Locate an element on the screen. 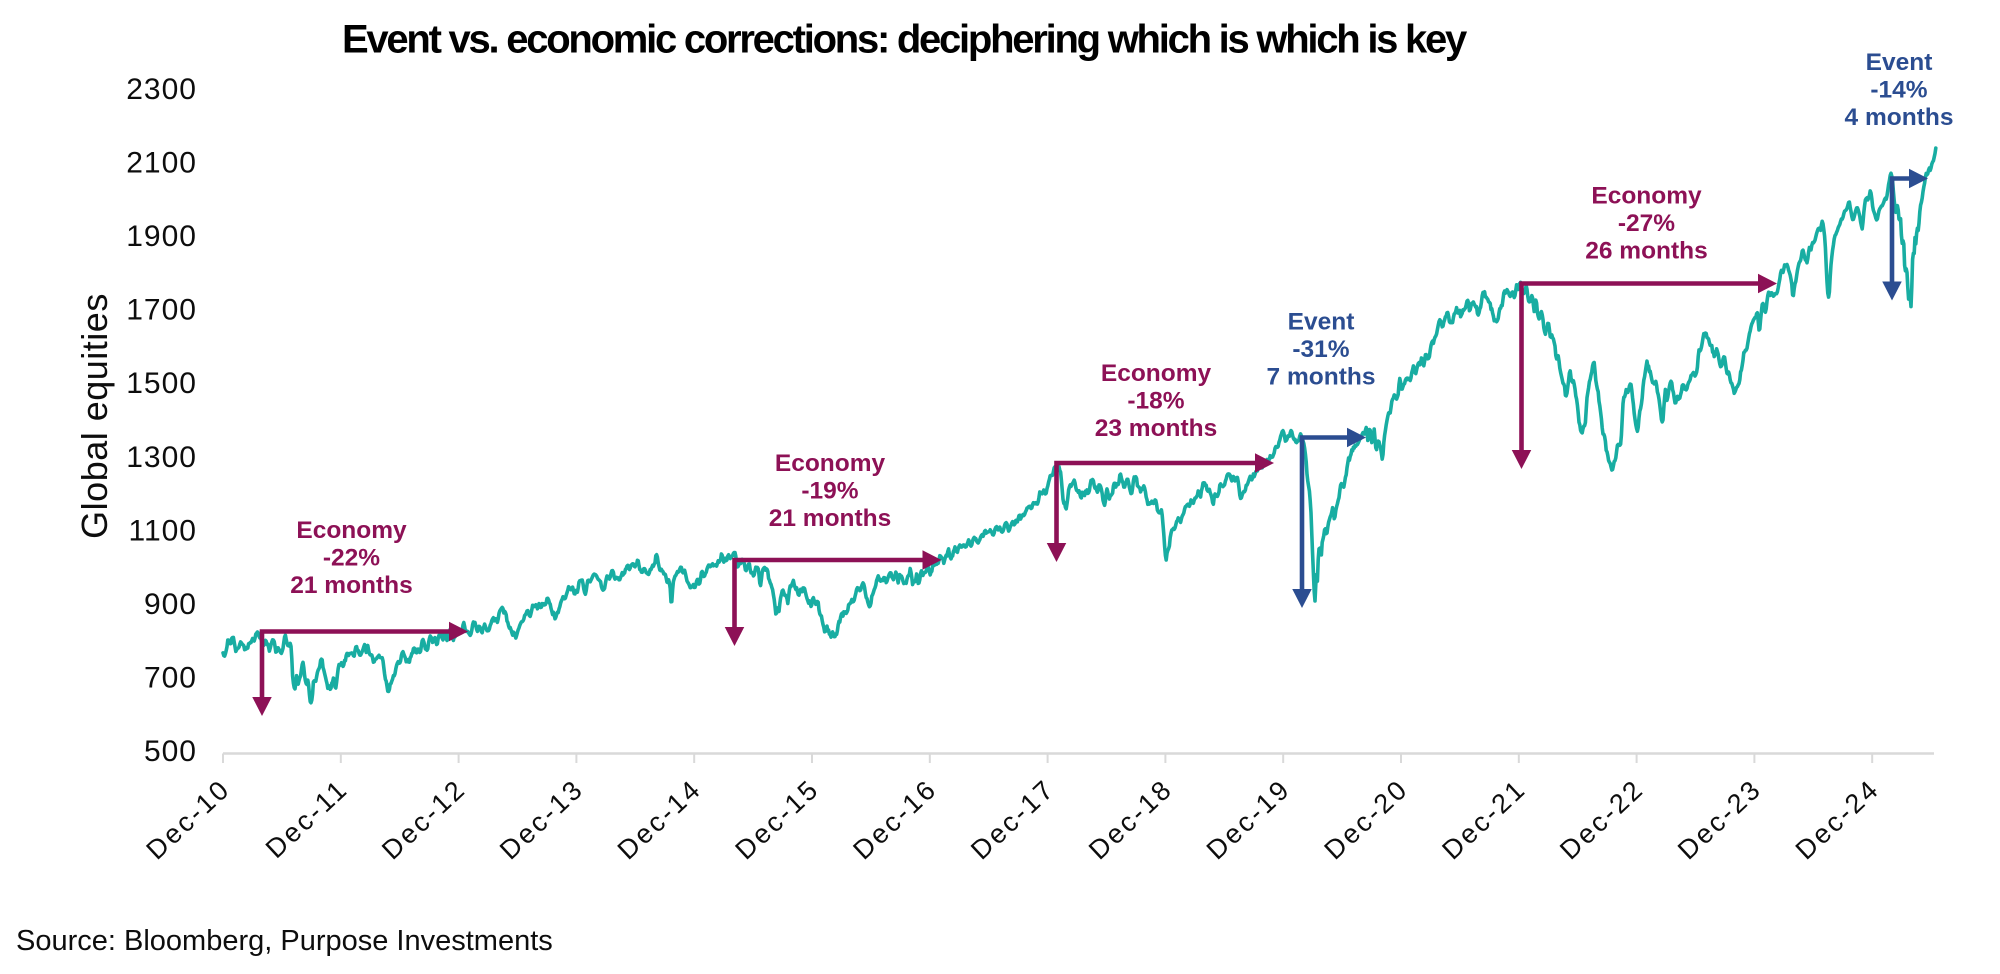  svg-text: 1100 is located at coordinates (162, 530).